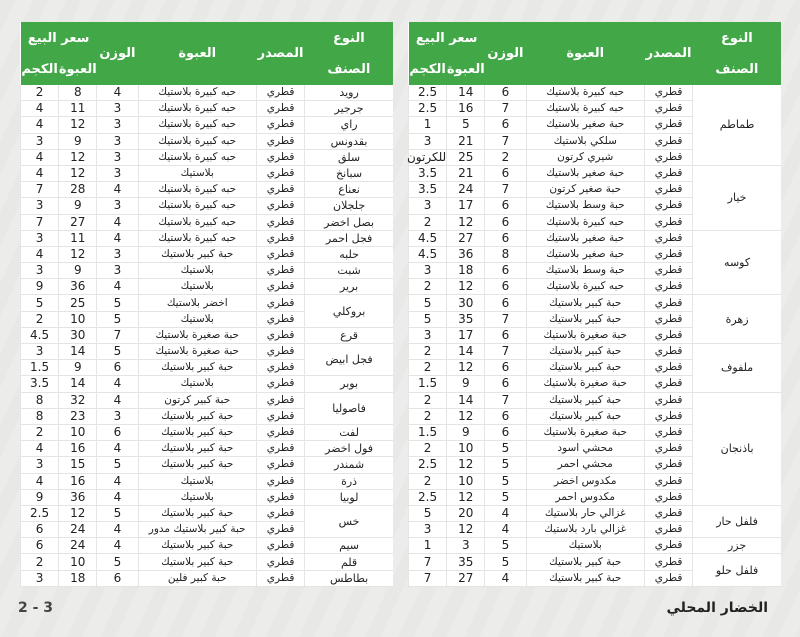 The width and height of the screenshot is (800, 637). What do you see at coordinates (206, 384) in the screenshot?
I see `table-row: بوبر قطري بلاستيك 4 14 3.5` at bounding box center [206, 384].